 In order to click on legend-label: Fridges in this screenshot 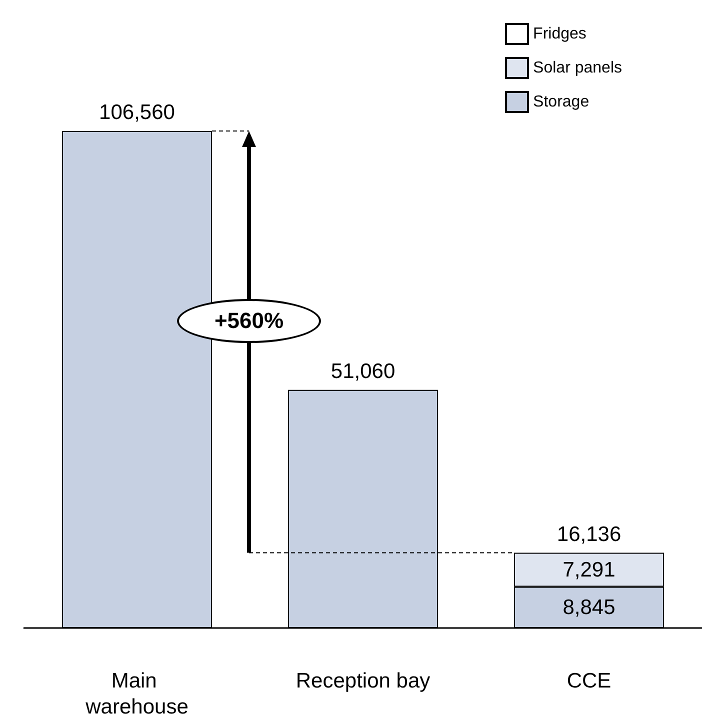, I will do `click(559, 34)`.